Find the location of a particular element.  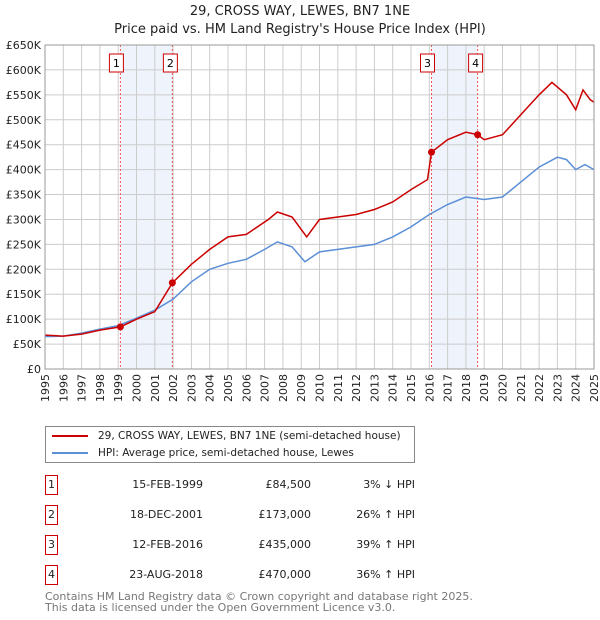

sale-row: 1 15-FEB-1999 £84,500 3% ↓ HPI is located at coordinates (245, 486).